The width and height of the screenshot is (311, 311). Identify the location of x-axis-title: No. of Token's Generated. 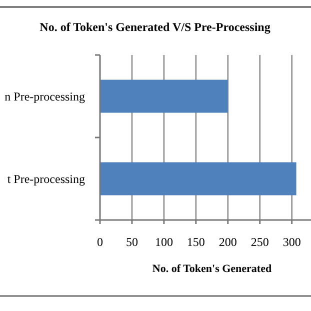
(212, 269).